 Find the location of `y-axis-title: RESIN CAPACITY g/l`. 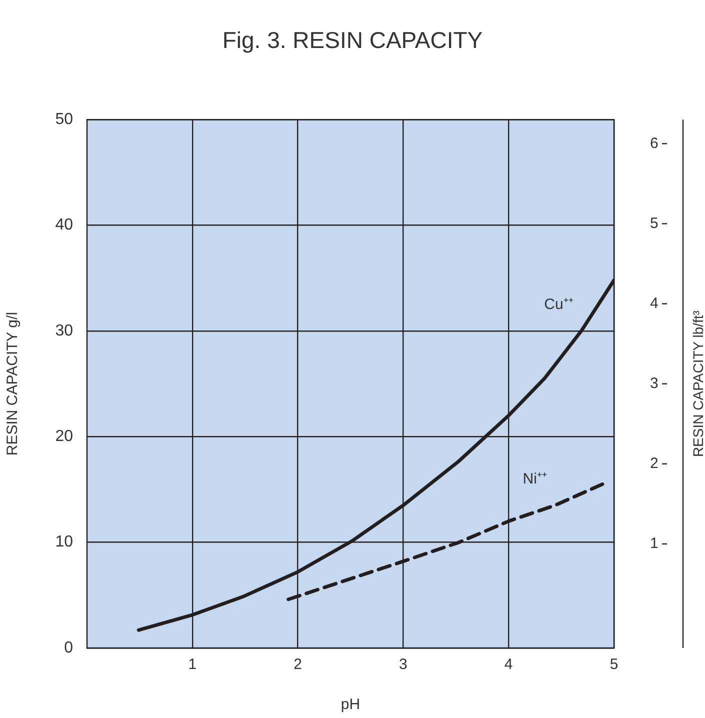

y-axis-title: RESIN CAPACITY g/l is located at coordinates (13, 384).